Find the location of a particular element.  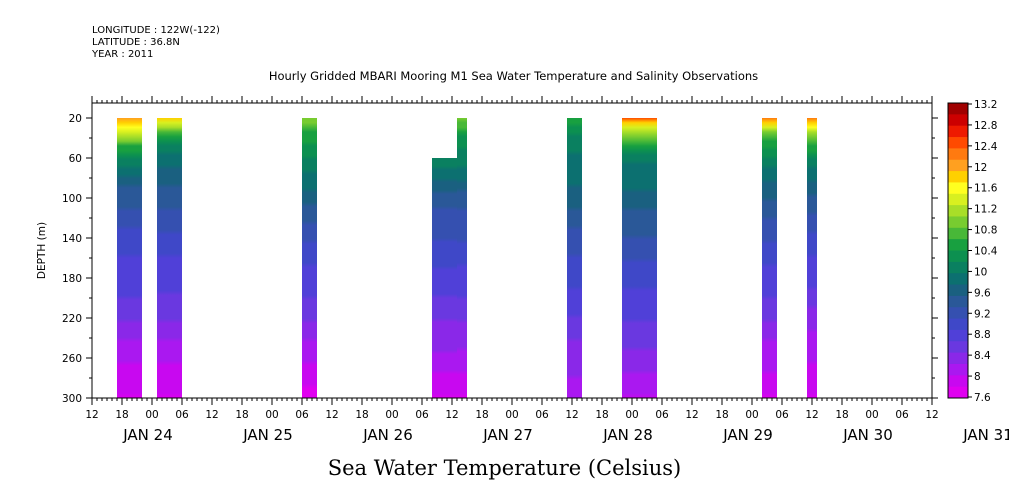

year-label: YEAR : 2011 is located at coordinates (123, 54).